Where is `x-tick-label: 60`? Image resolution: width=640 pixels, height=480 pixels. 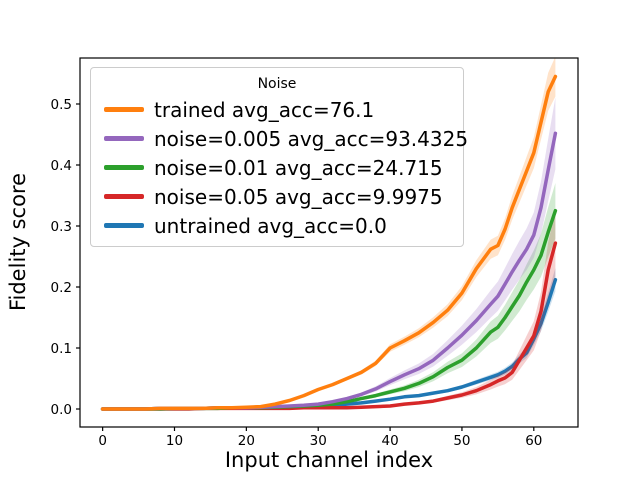
x-tick-label: 60 is located at coordinates (533, 441).